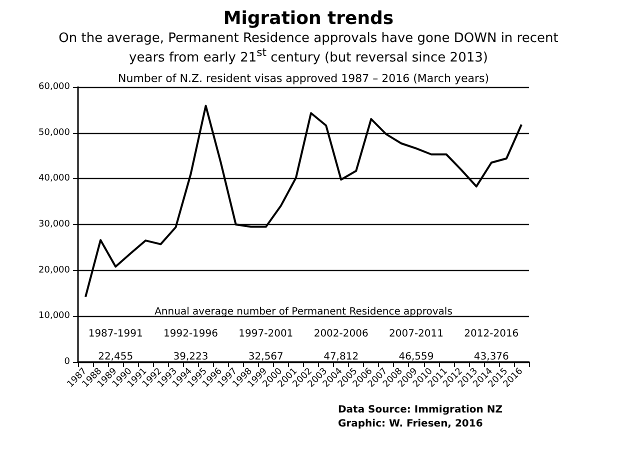 This screenshot has height=471, width=617. What do you see at coordinates (416, 334) in the screenshot?
I see `annotation: 2007-2011` at bounding box center [416, 334].